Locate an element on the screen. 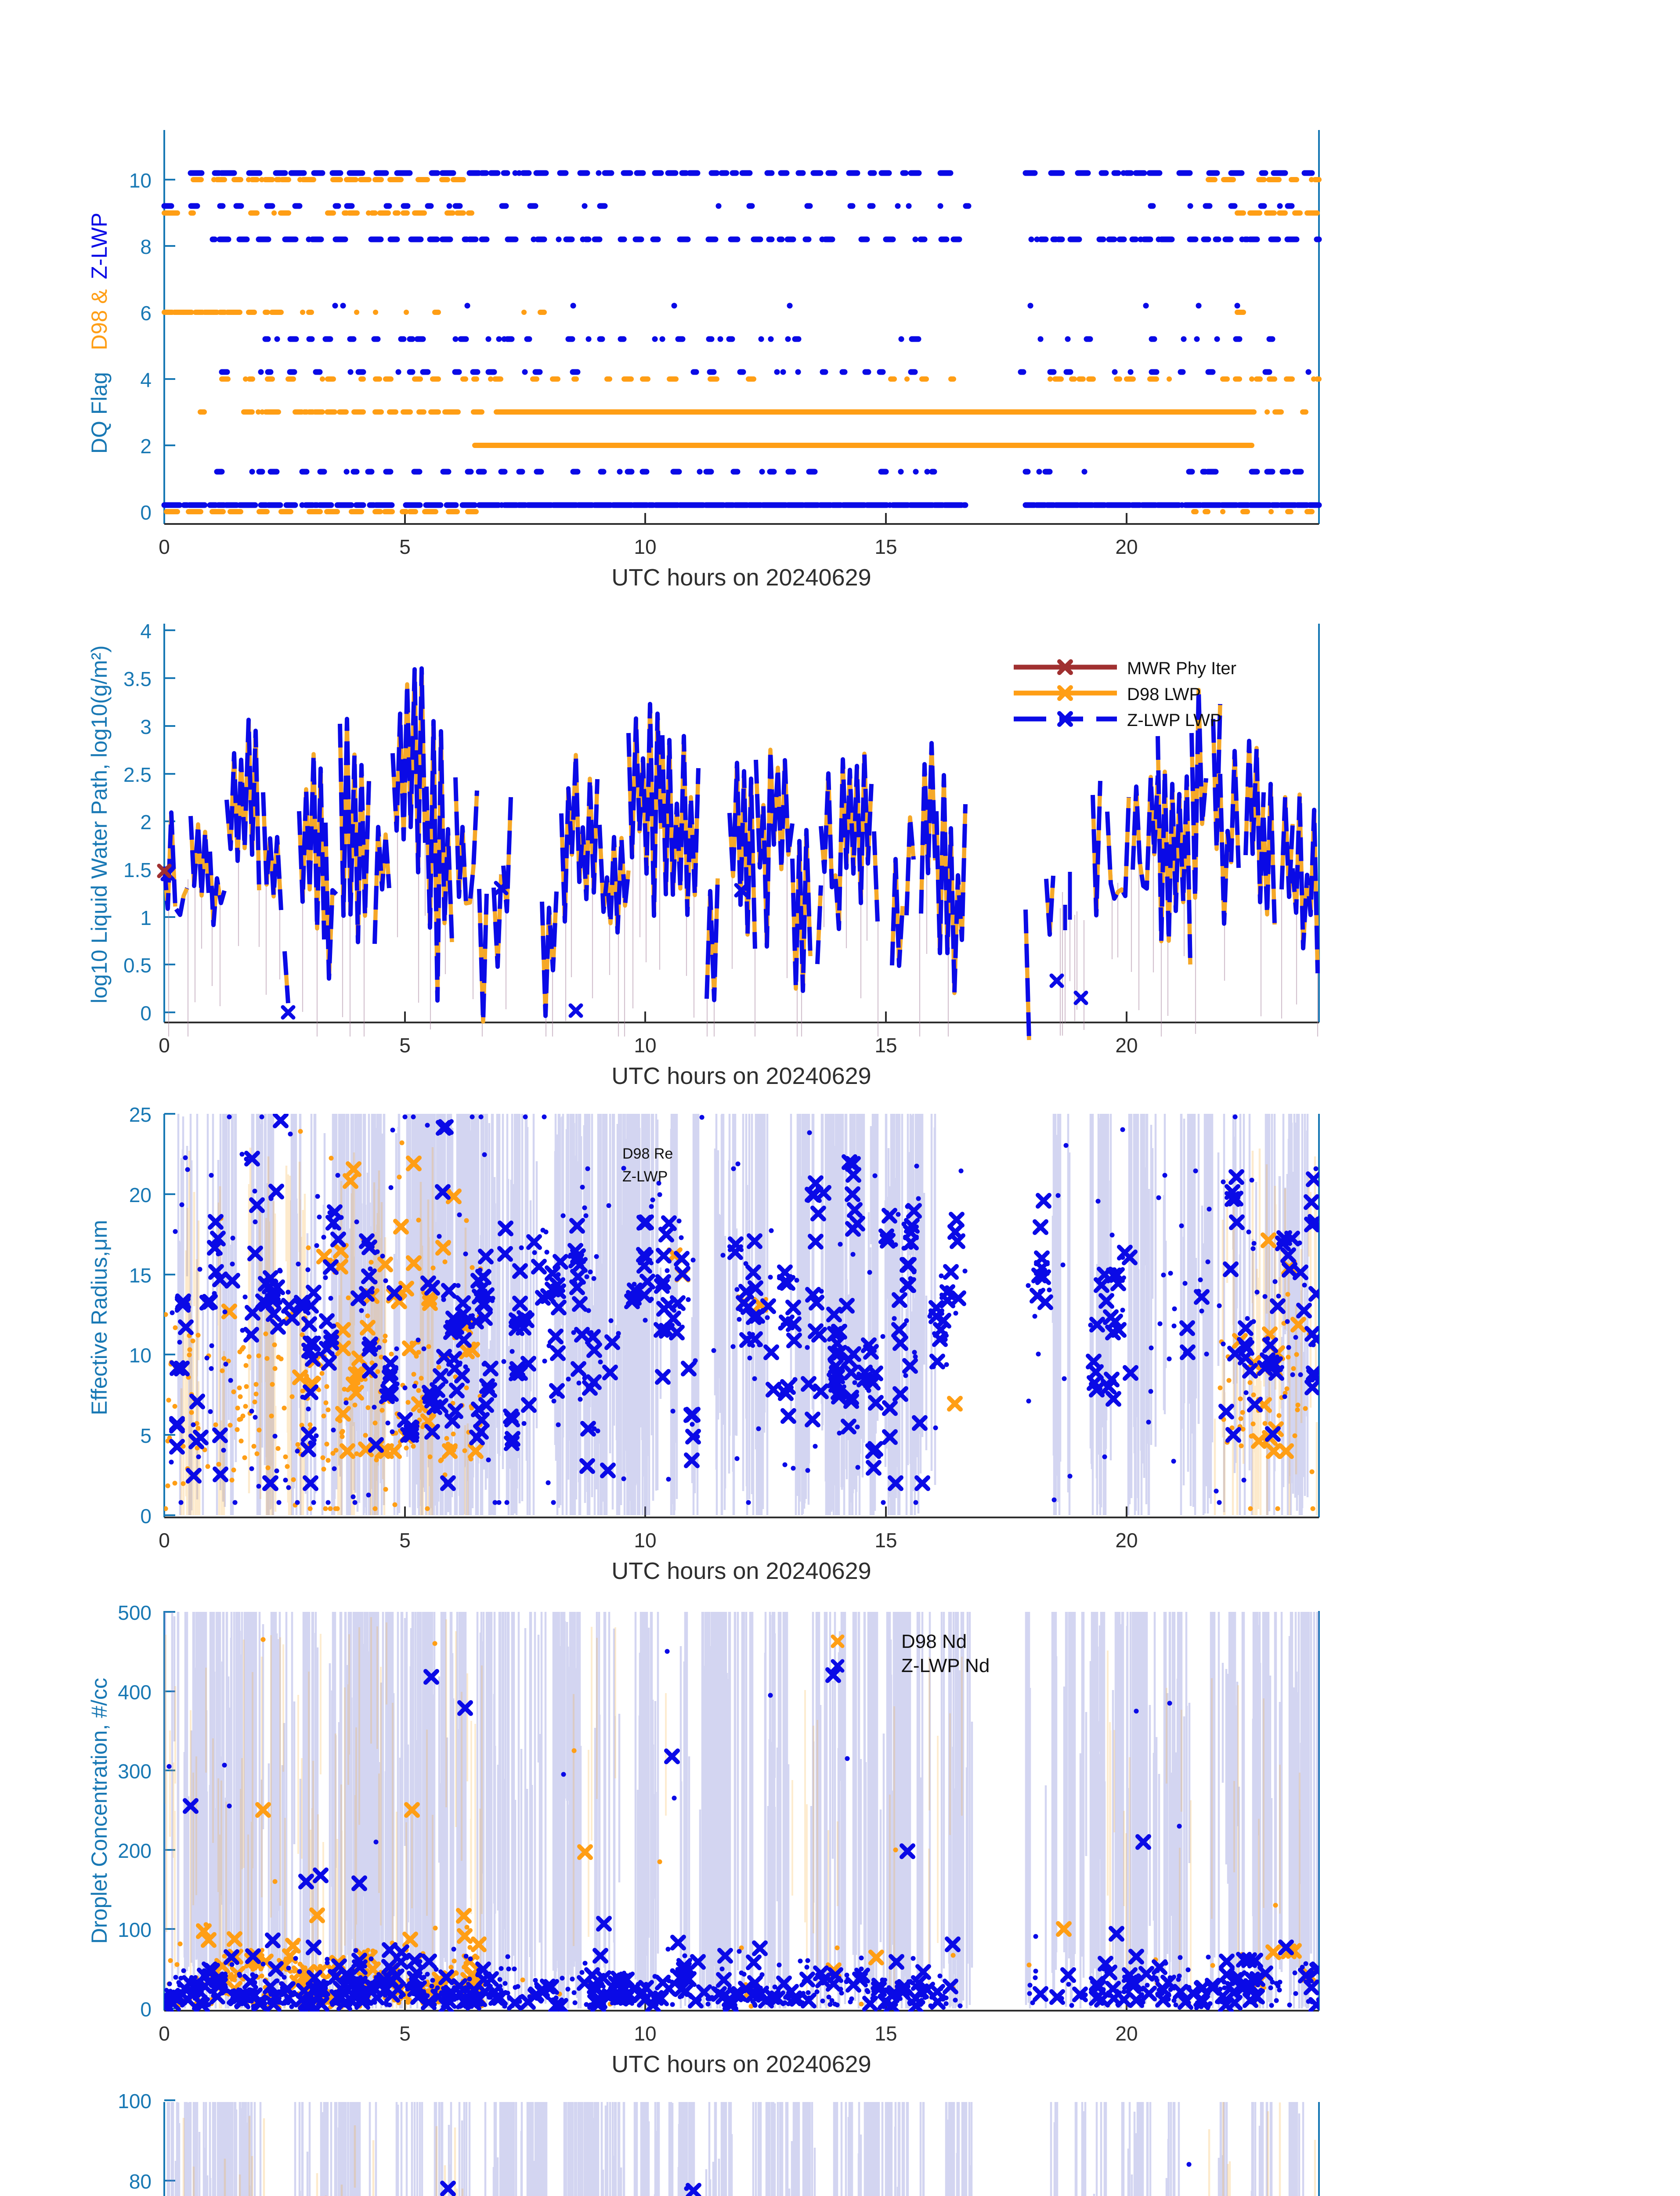 The image size is (1680, 2196). svg-text: Z-LWP Nd is located at coordinates (946, 1665).